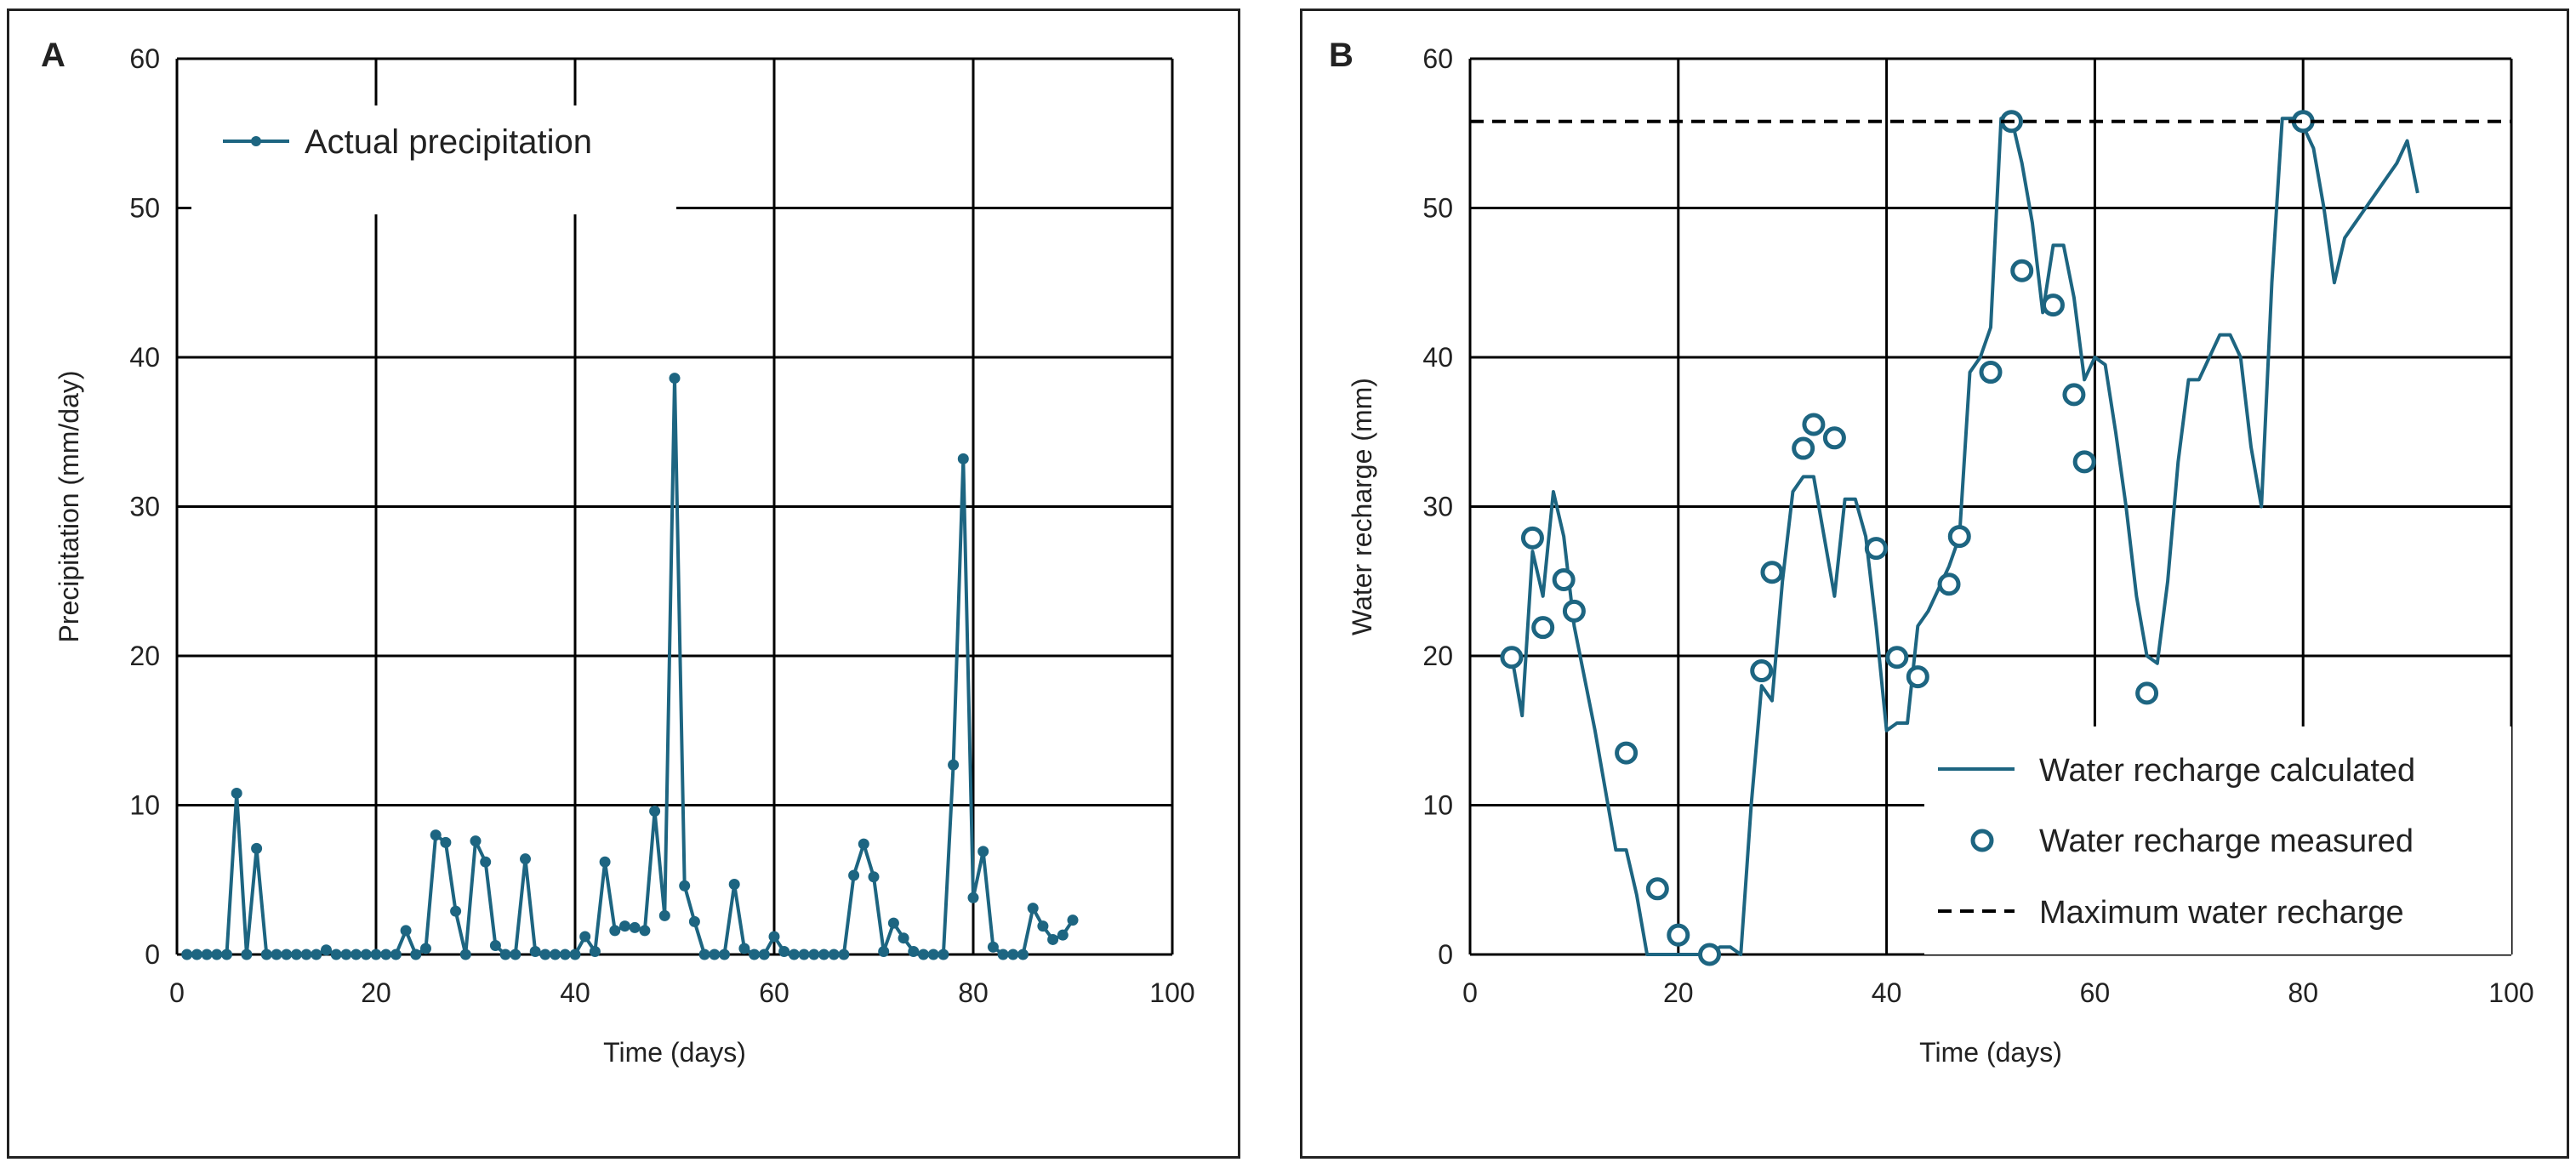 This screenshot has height=1168, width=2576. What do you see at coordinates (1437, 357) in the screenshot?
I see `y-tick-label-40: 40` at bounding box center [1437, 357].